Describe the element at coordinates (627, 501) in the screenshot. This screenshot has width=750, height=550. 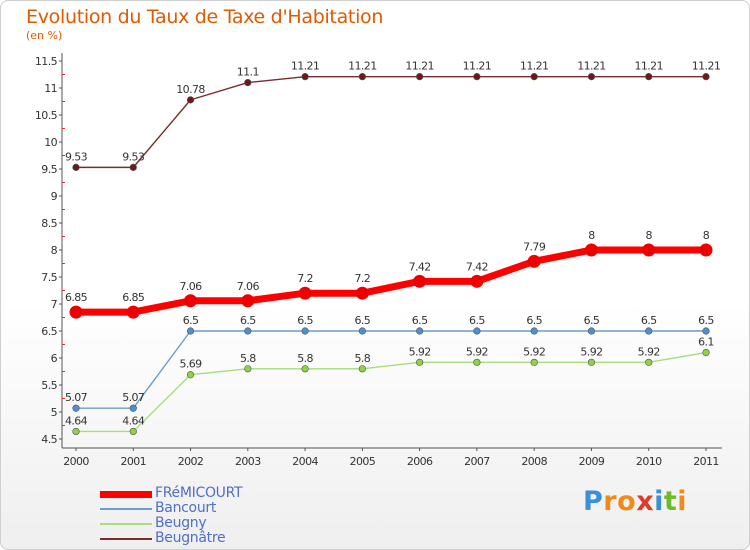
I see `logo-letter: o` at that location.